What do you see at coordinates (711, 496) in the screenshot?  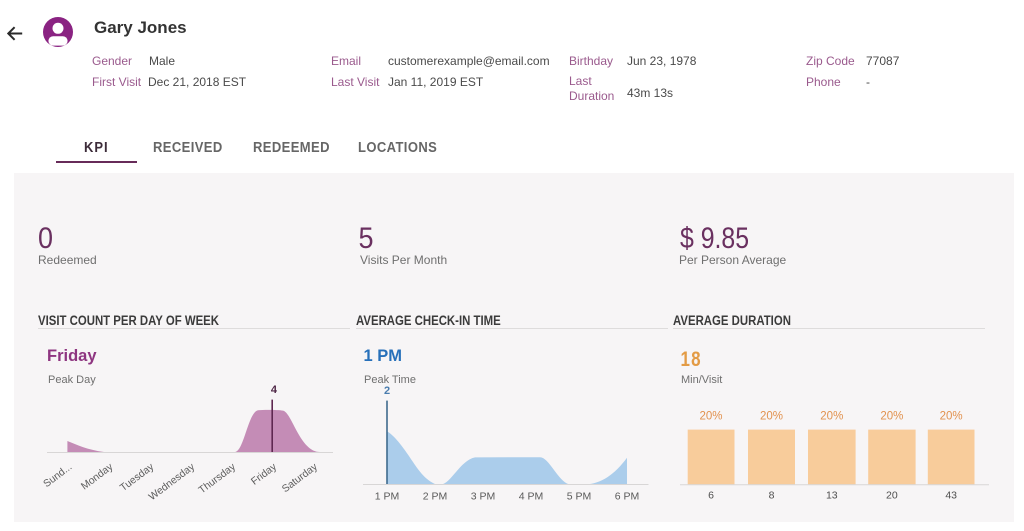 I see `svg-text: 6` at bounding box center [711, 496].